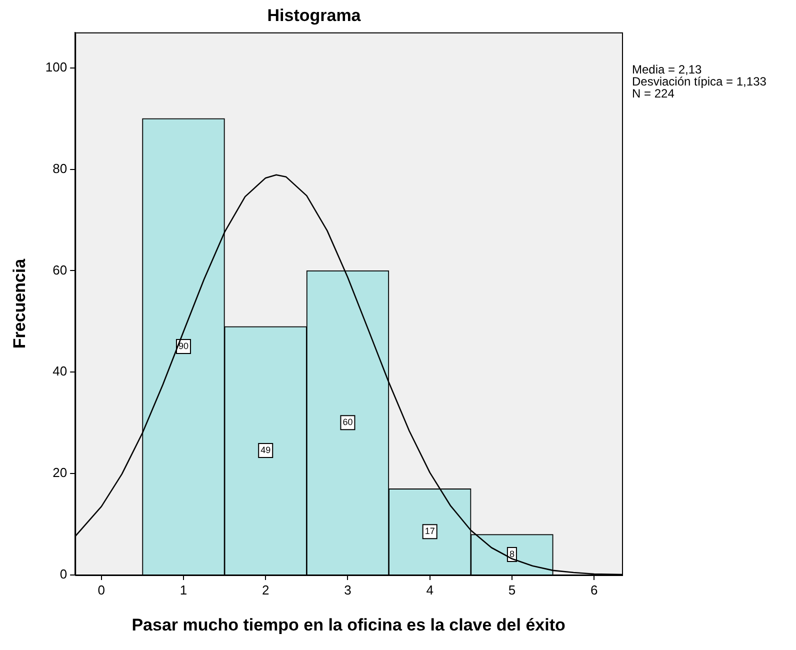 Image resolution: width=796 pixels, height=650 pixels. I want to click on data-label: 8, so click(511, 553).